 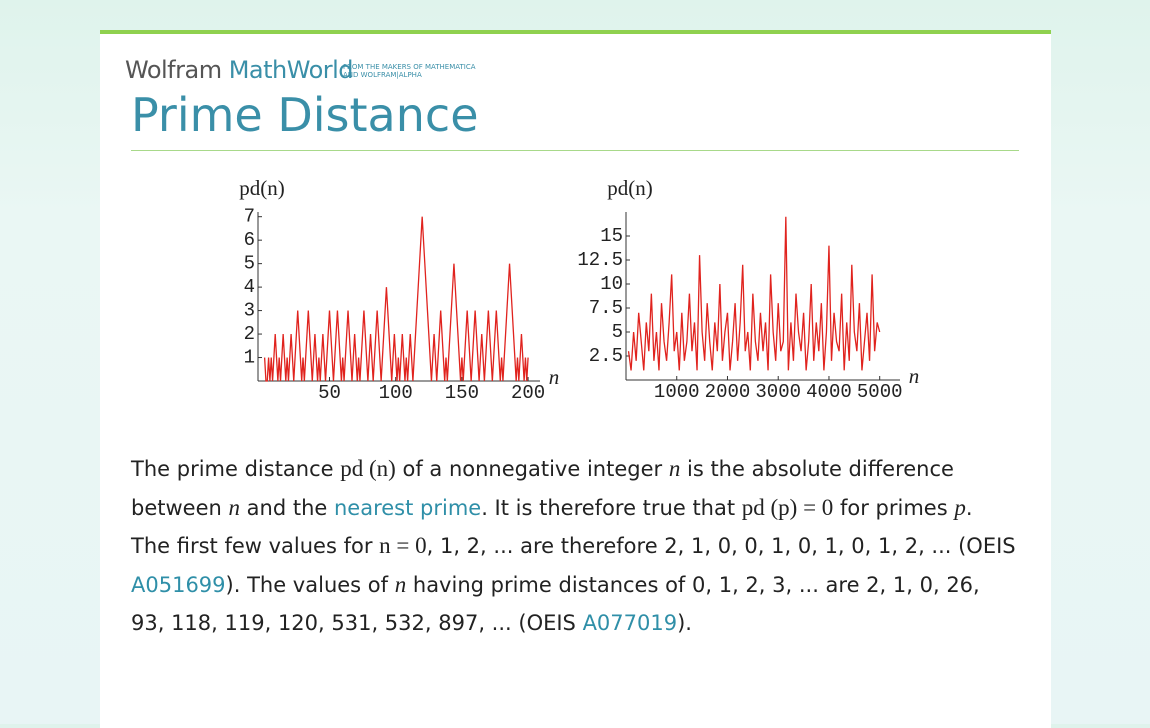 I want to click on y-tick-label: 15, so click(x=611, y=236).